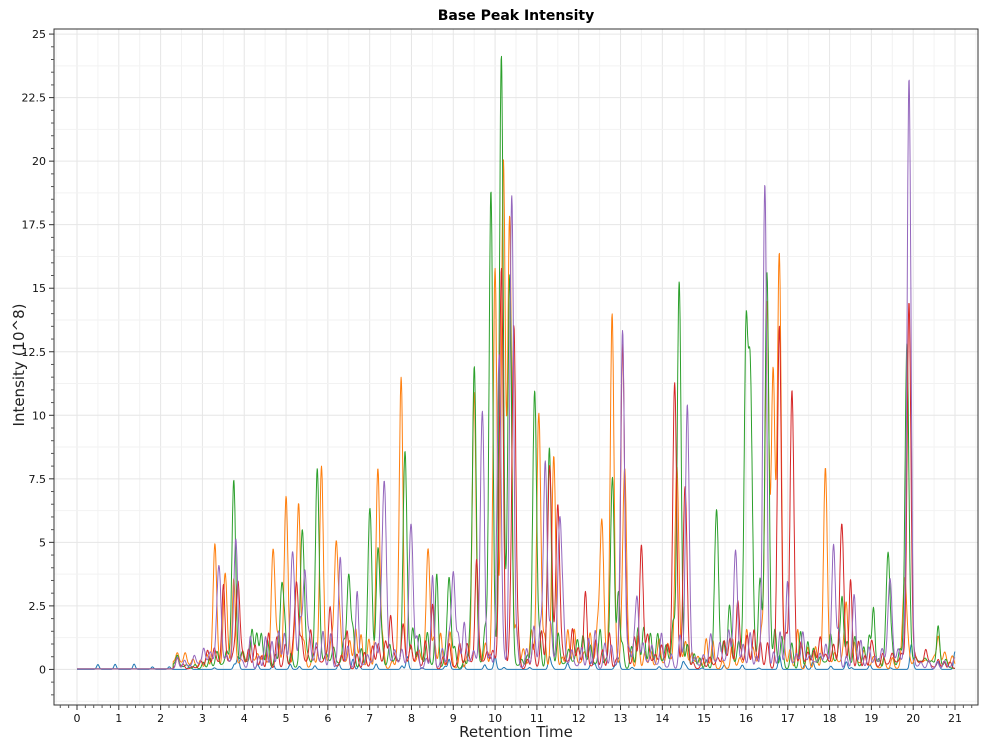 The width and height of the screenshot is (1000, 750). What do you see at coordinates (871, 718) in the screenshot?
I see `x-tick-label: 19` at bounding box center [871, 718].